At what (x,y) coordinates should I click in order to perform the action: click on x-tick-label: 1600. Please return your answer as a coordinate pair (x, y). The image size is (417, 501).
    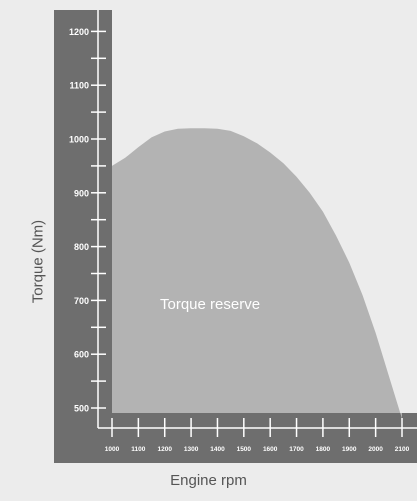
    Looking at the image, I should click on (270, 449).